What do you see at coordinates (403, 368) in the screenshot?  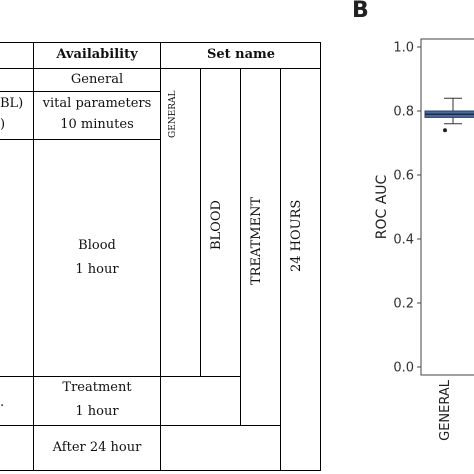 I see `y-tick-label: 0.0` at bounding box center [403, 368].